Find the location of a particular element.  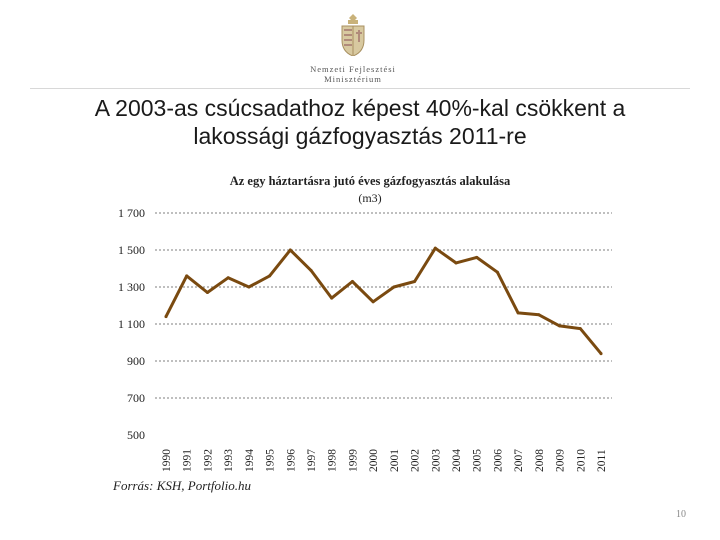

x-tick-label: 2007 is located at coordinates (519, 460).